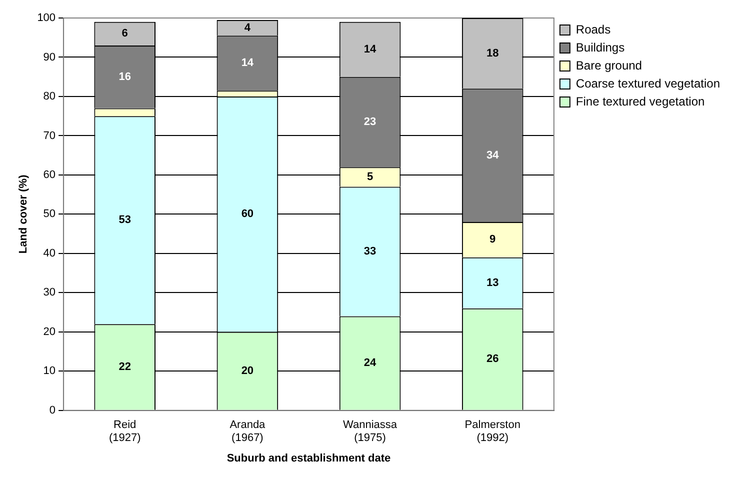 The height and width of the screenshot is (482, 743). Describe the element at coordinates (247, 370) in the screenshot. I see `data-label: 20` at that location.